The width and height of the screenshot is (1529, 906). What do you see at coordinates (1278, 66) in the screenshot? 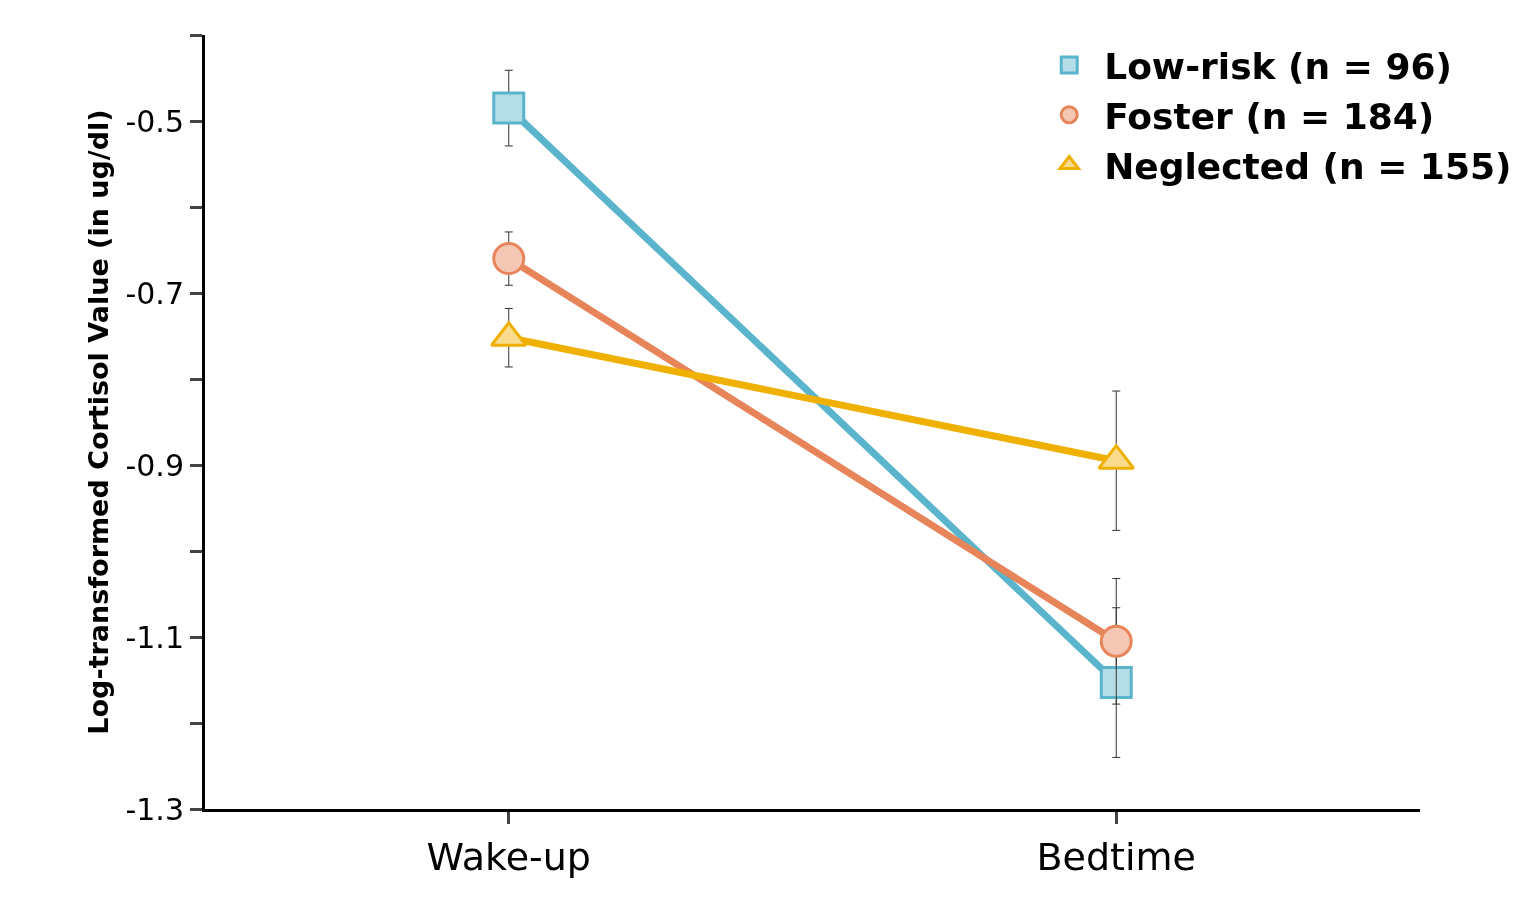
I see `legend-label: Low-risk (n = 96)` at bounding box center [1278, 66].